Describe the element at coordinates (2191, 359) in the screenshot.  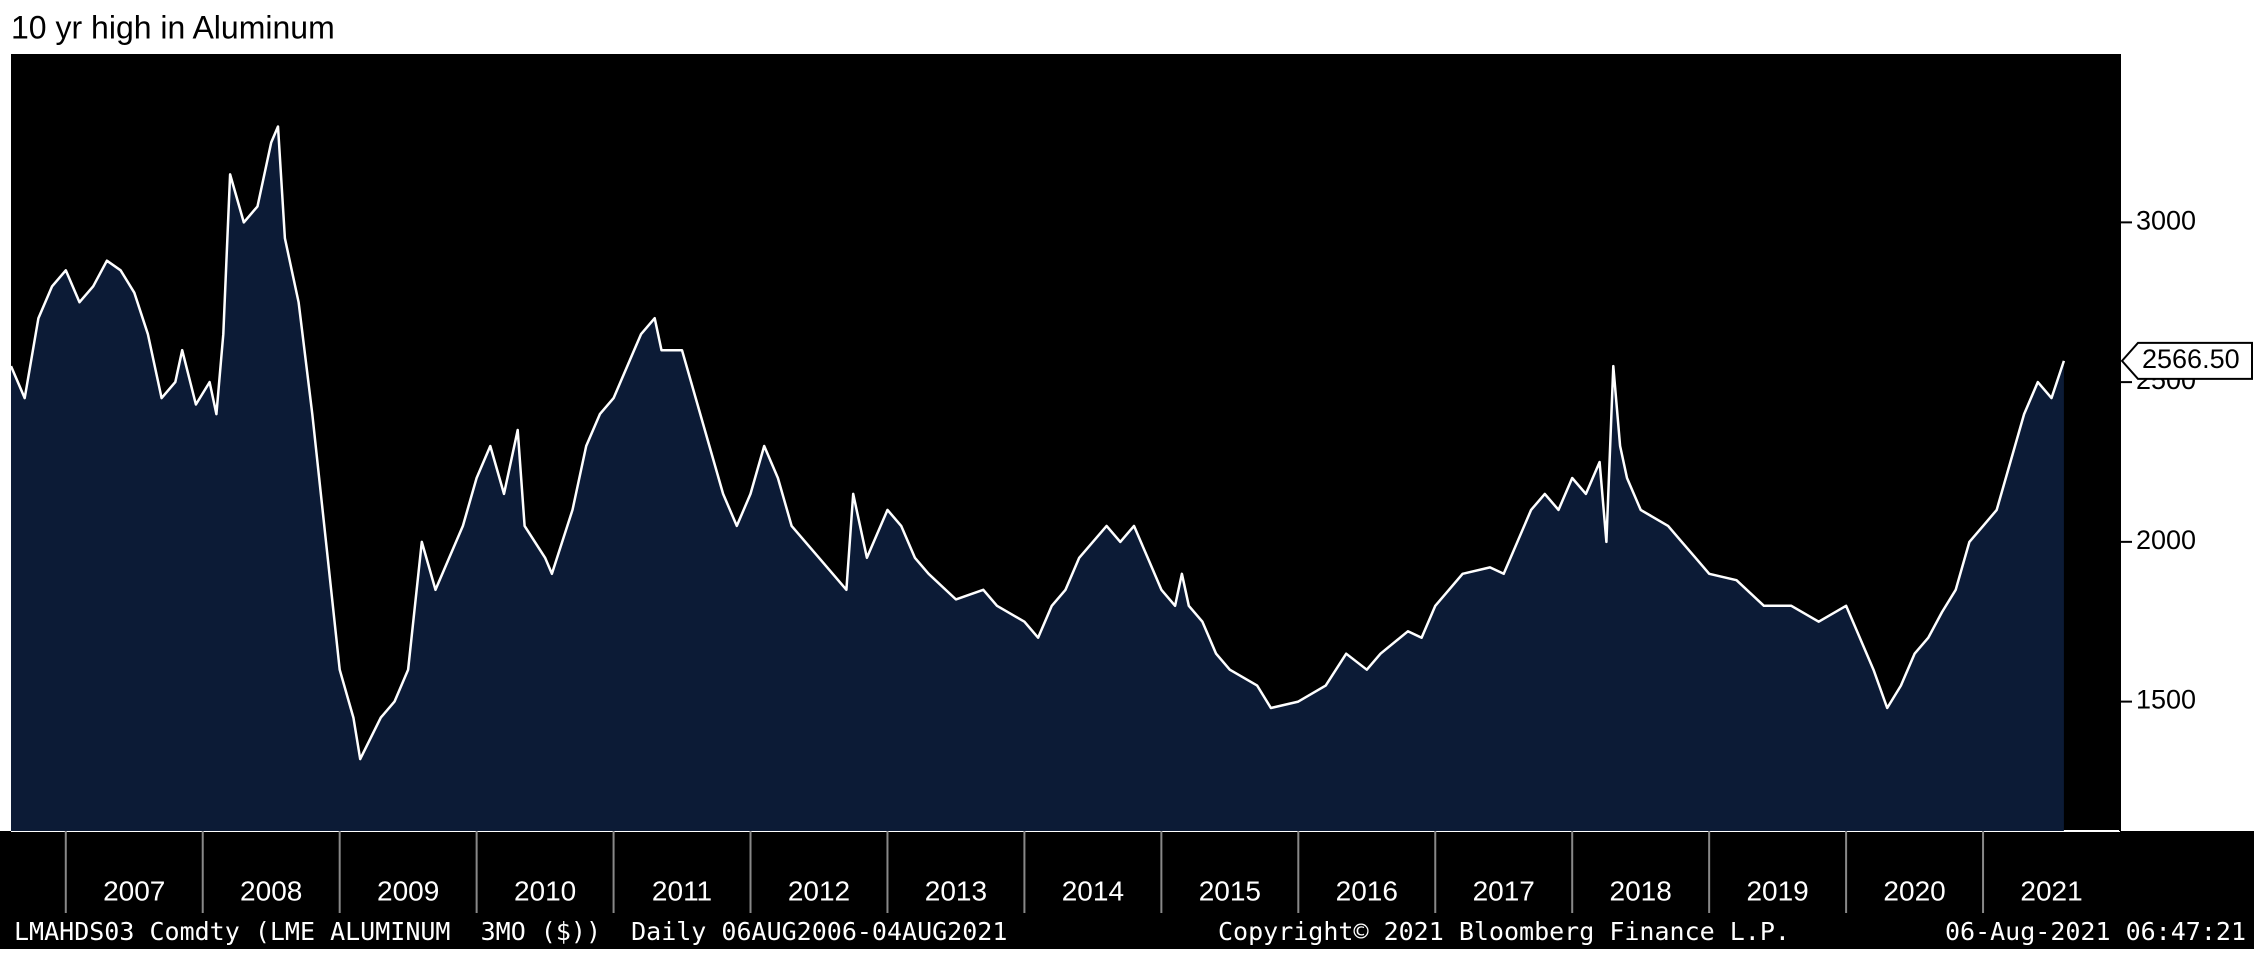
I see `last-price-label: 2566.50` at that location.